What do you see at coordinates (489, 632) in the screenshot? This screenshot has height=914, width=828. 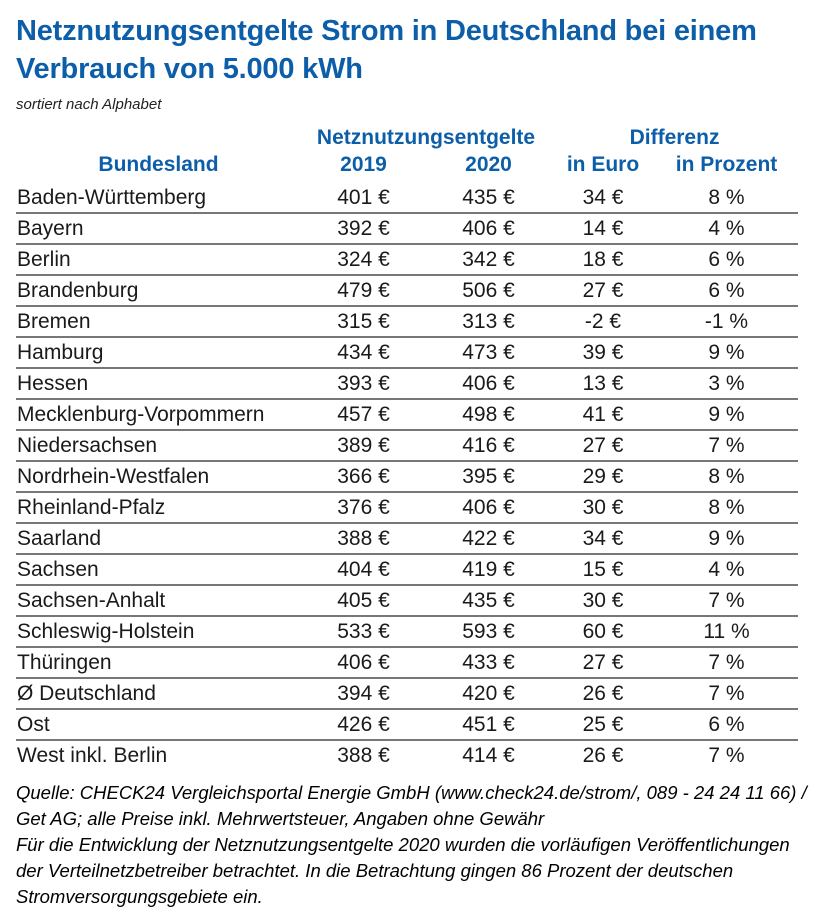 I see `value-cell: 593 €` at bounding box center [489, 632].